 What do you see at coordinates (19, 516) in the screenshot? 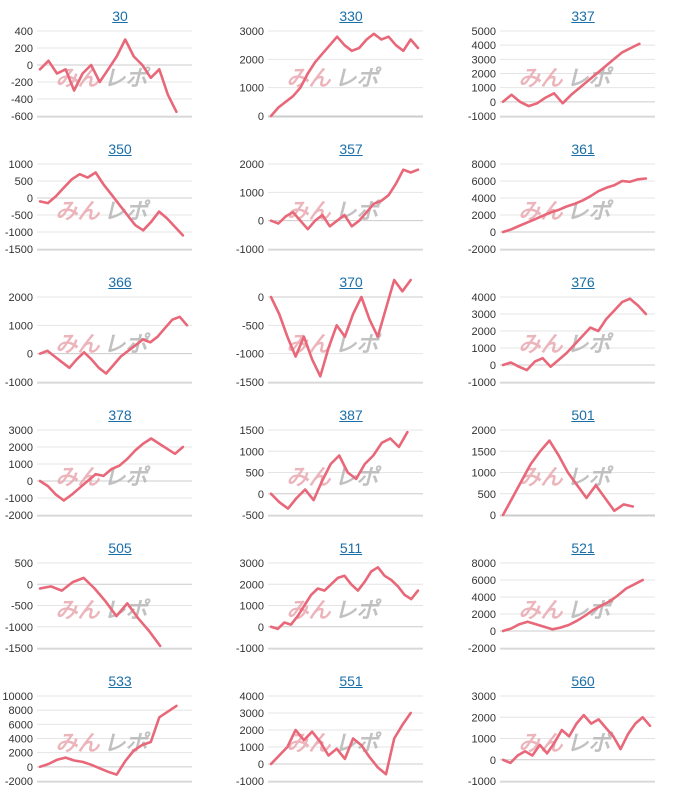
I see `y-tick-label: -2000` at bounding box center [19, 516].